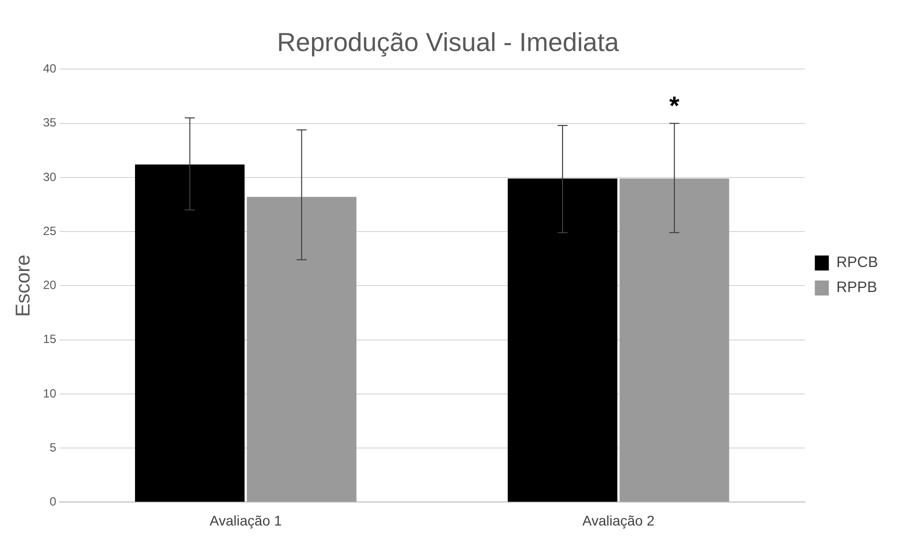  What do you see at coordinates (49, 393) in the screenshot?
I see `y-tick-label: 10` at bounding box center [49, 393].